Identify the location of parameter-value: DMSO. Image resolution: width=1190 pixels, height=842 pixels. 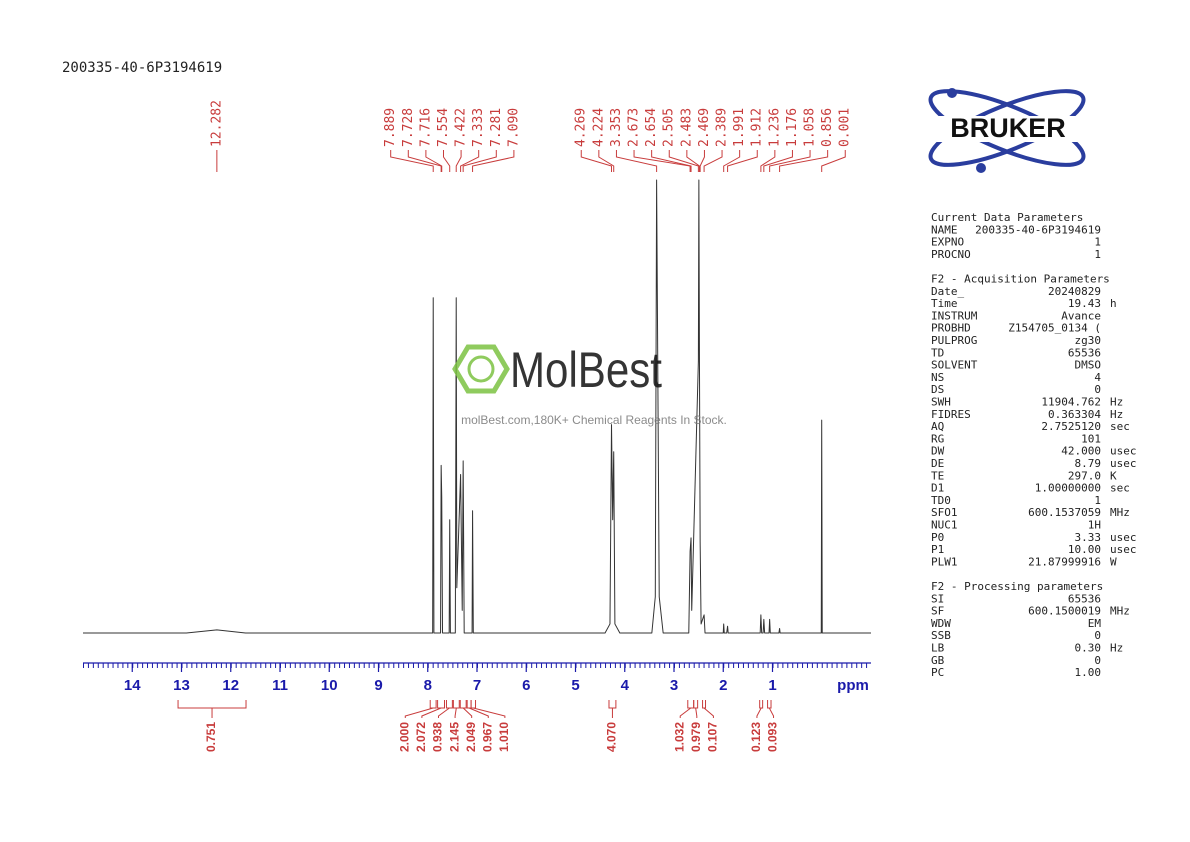
(1088, 365).